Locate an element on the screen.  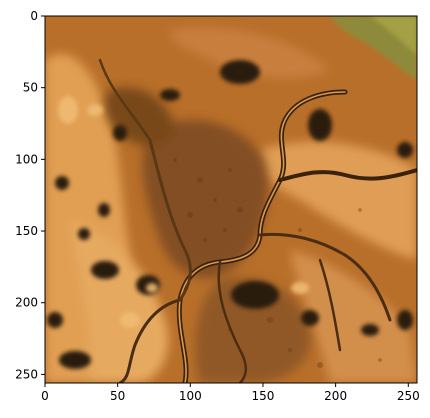
x-tick-label: 0 is located at coordinates (45, 396).